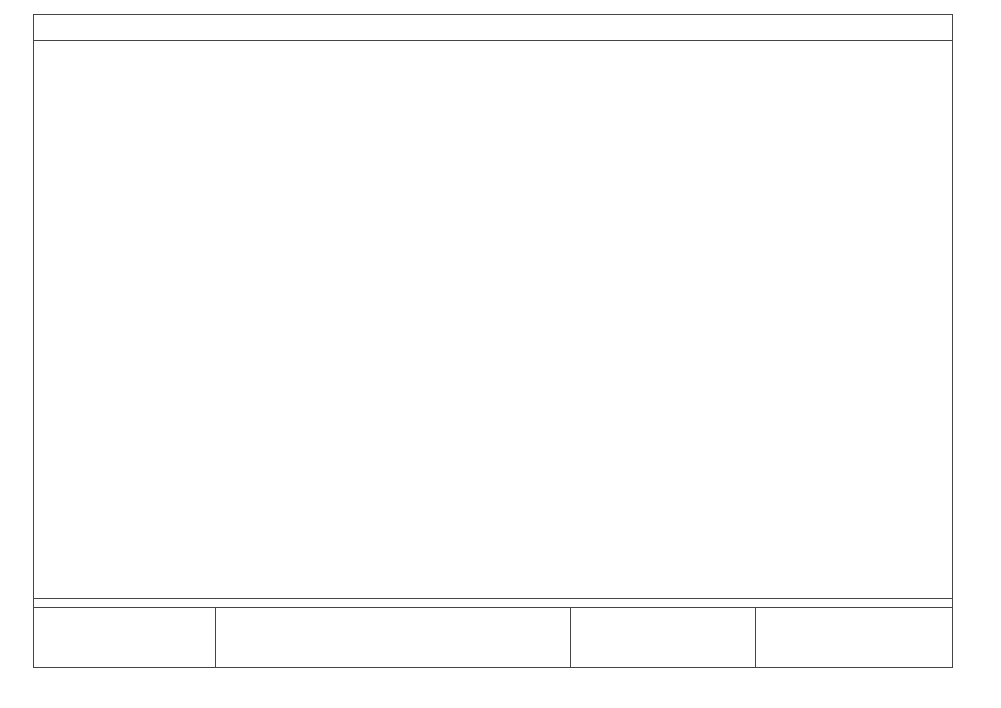 The height and width of the screenshot is (708, 1001). I want to click on project-info, so click(663, 637).